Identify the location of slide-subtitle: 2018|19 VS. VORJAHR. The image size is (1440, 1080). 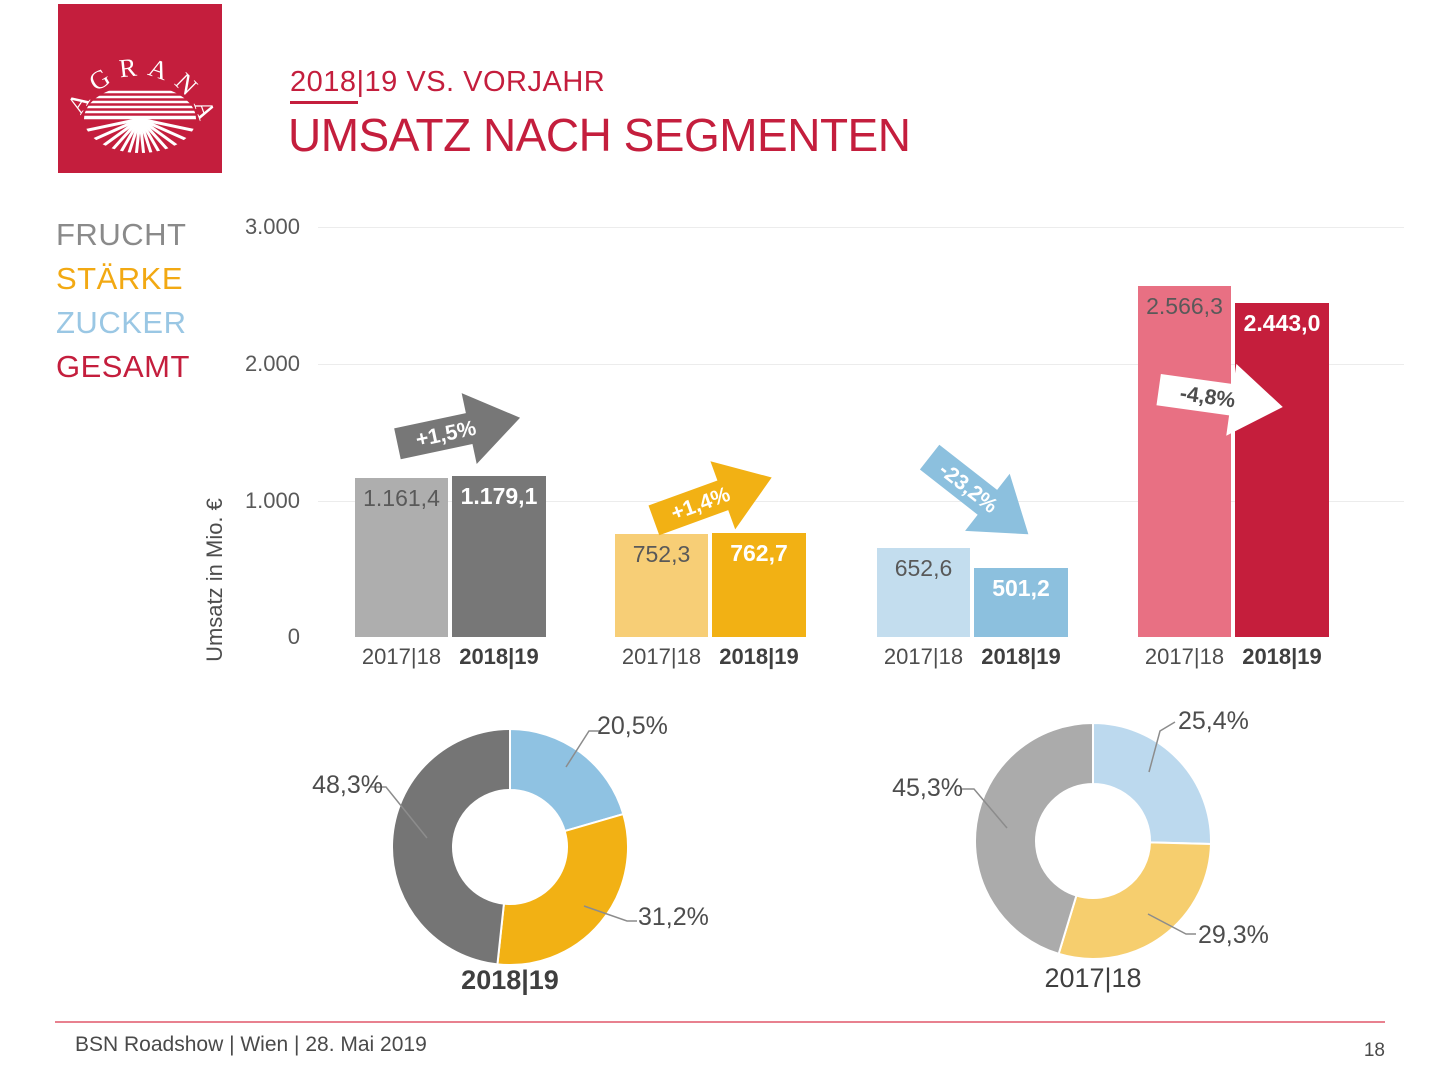
(448, 82).